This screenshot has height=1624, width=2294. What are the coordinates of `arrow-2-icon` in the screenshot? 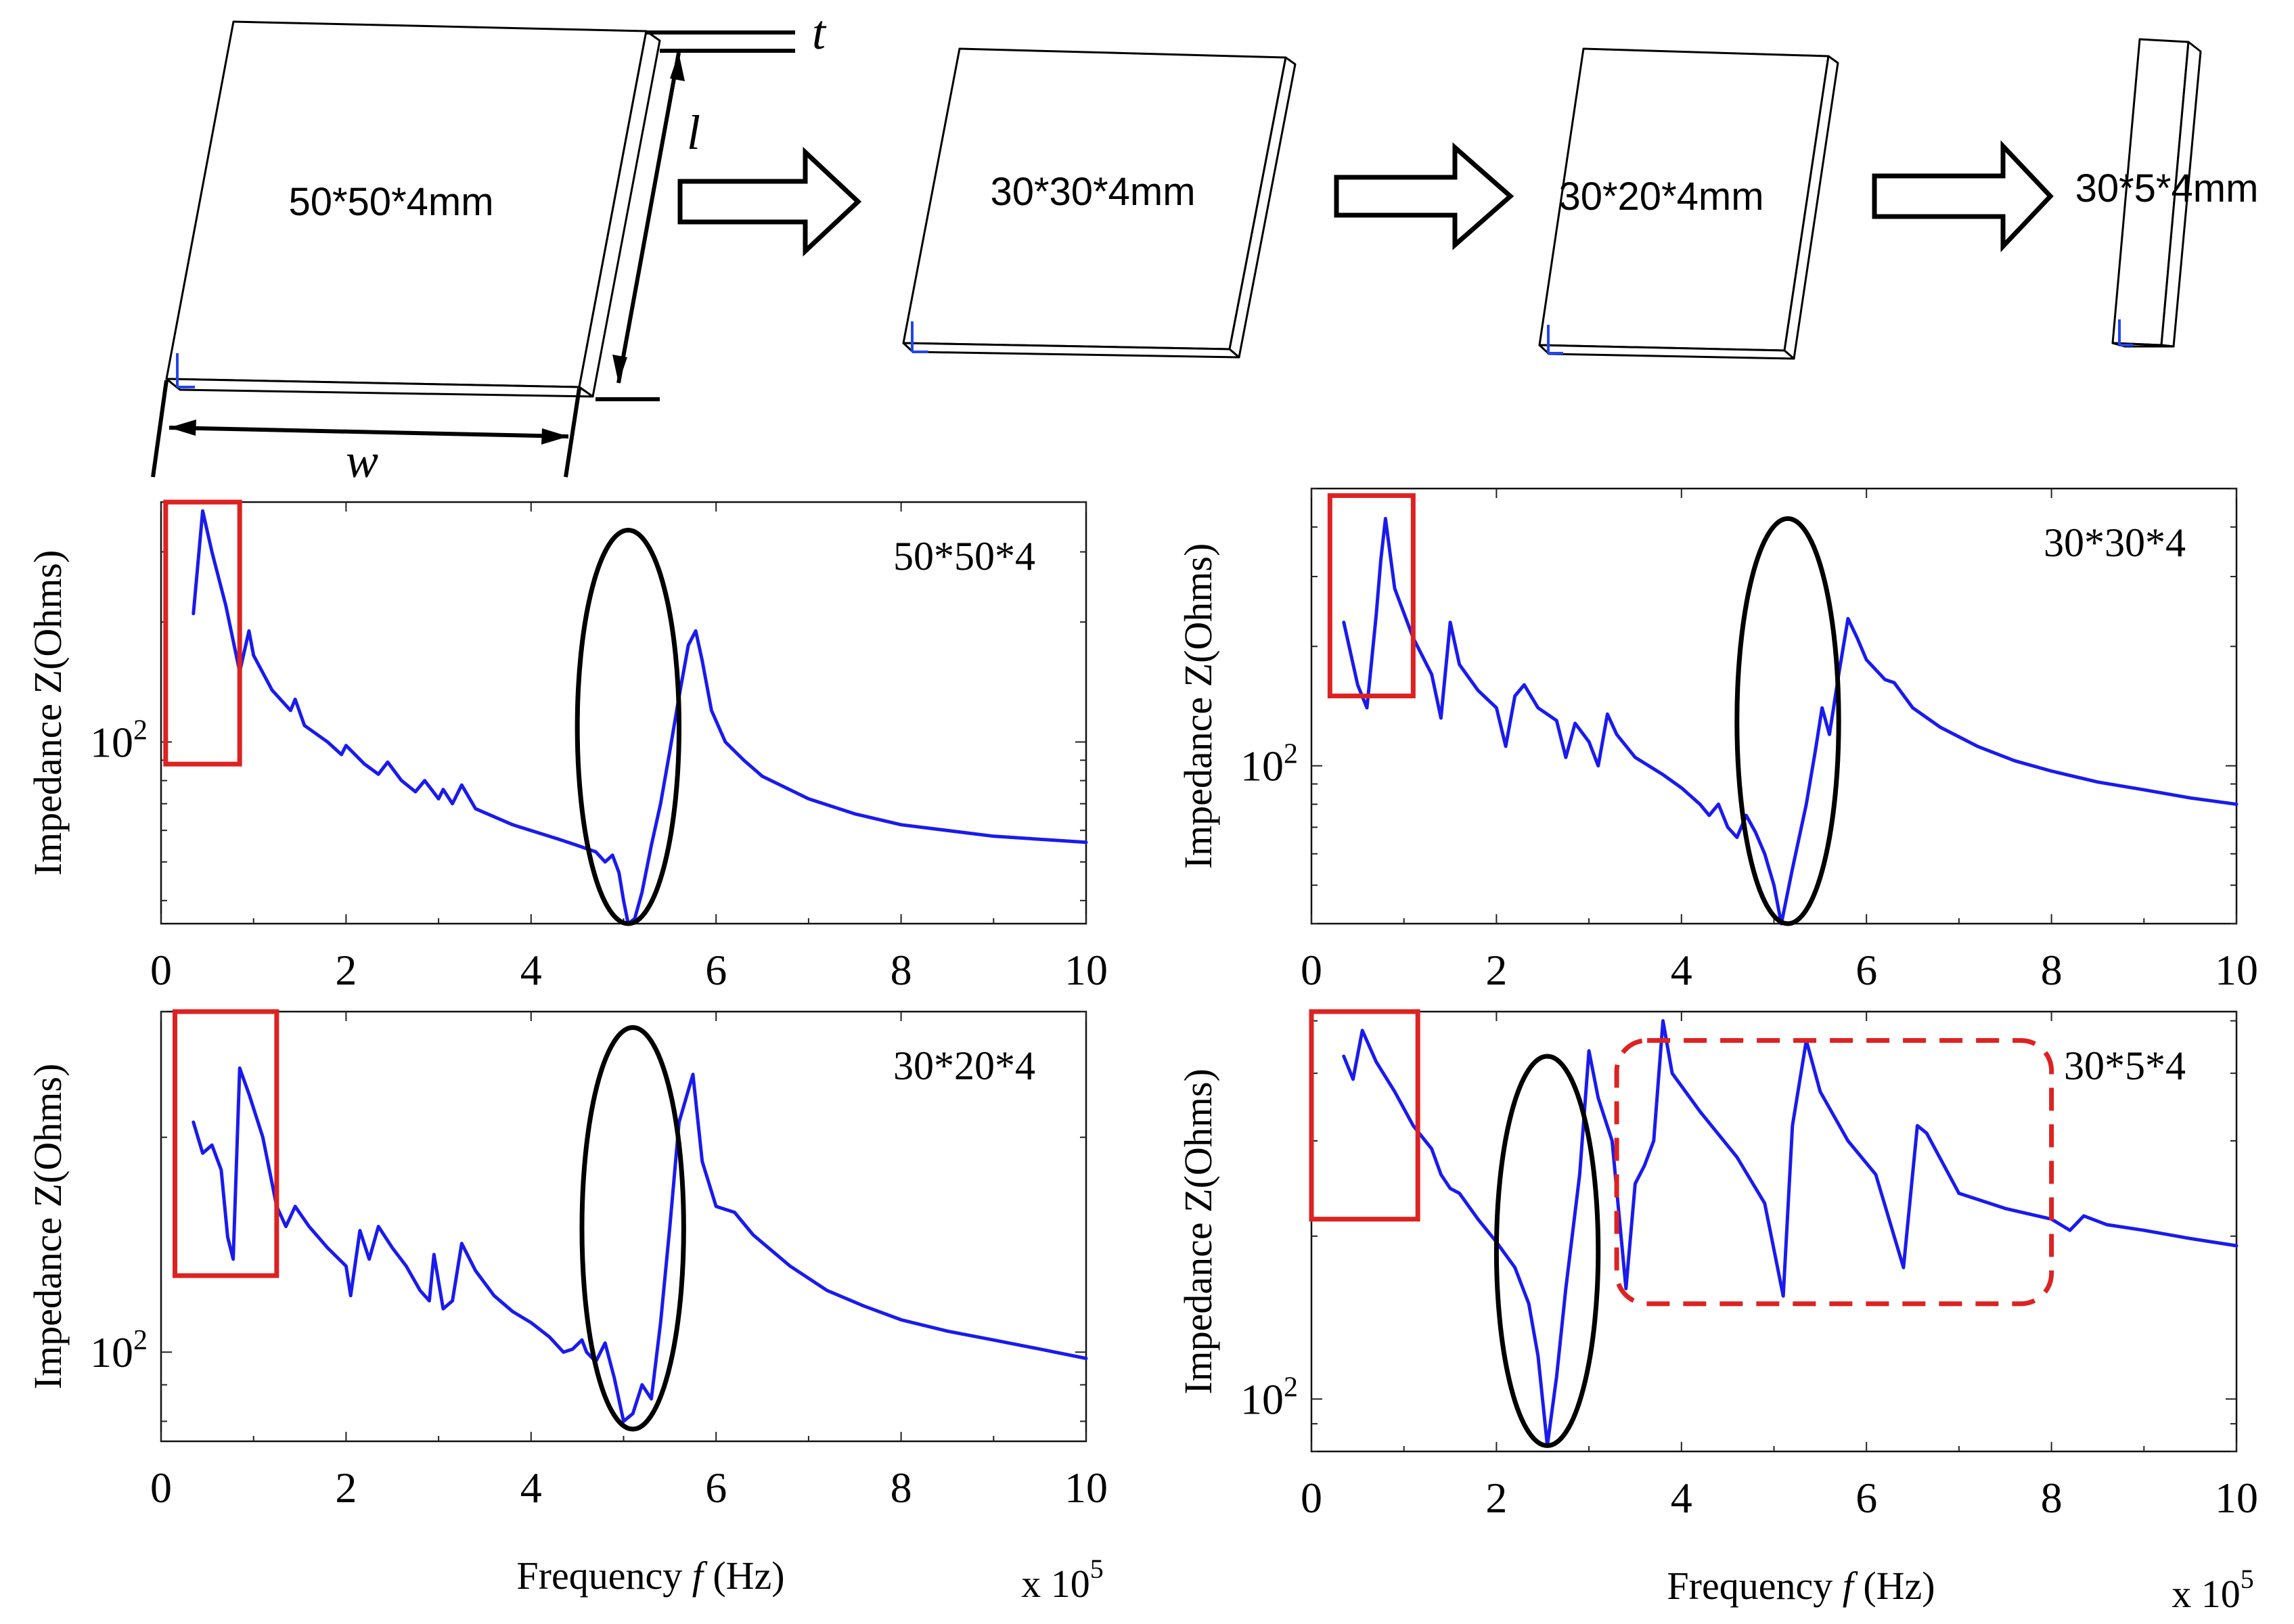 It's located at (1424, 196).